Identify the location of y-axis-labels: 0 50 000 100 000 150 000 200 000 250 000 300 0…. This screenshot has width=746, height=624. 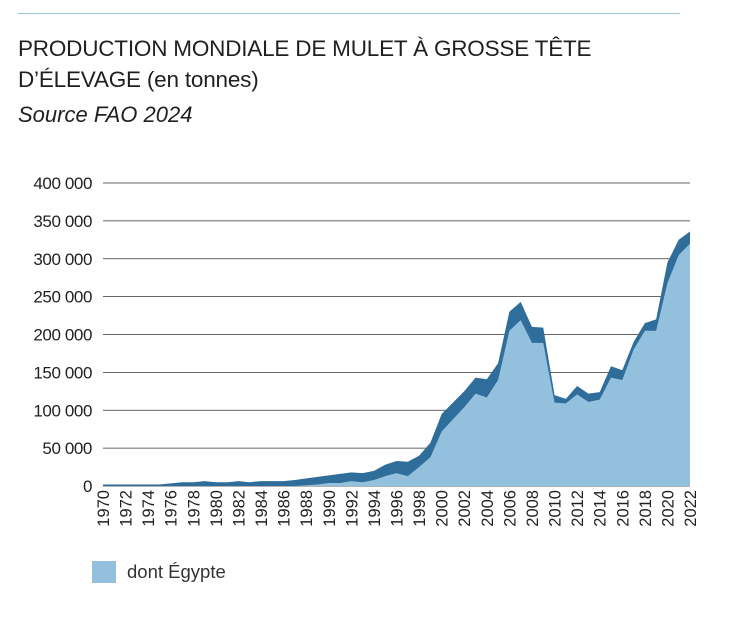
(62, 335).